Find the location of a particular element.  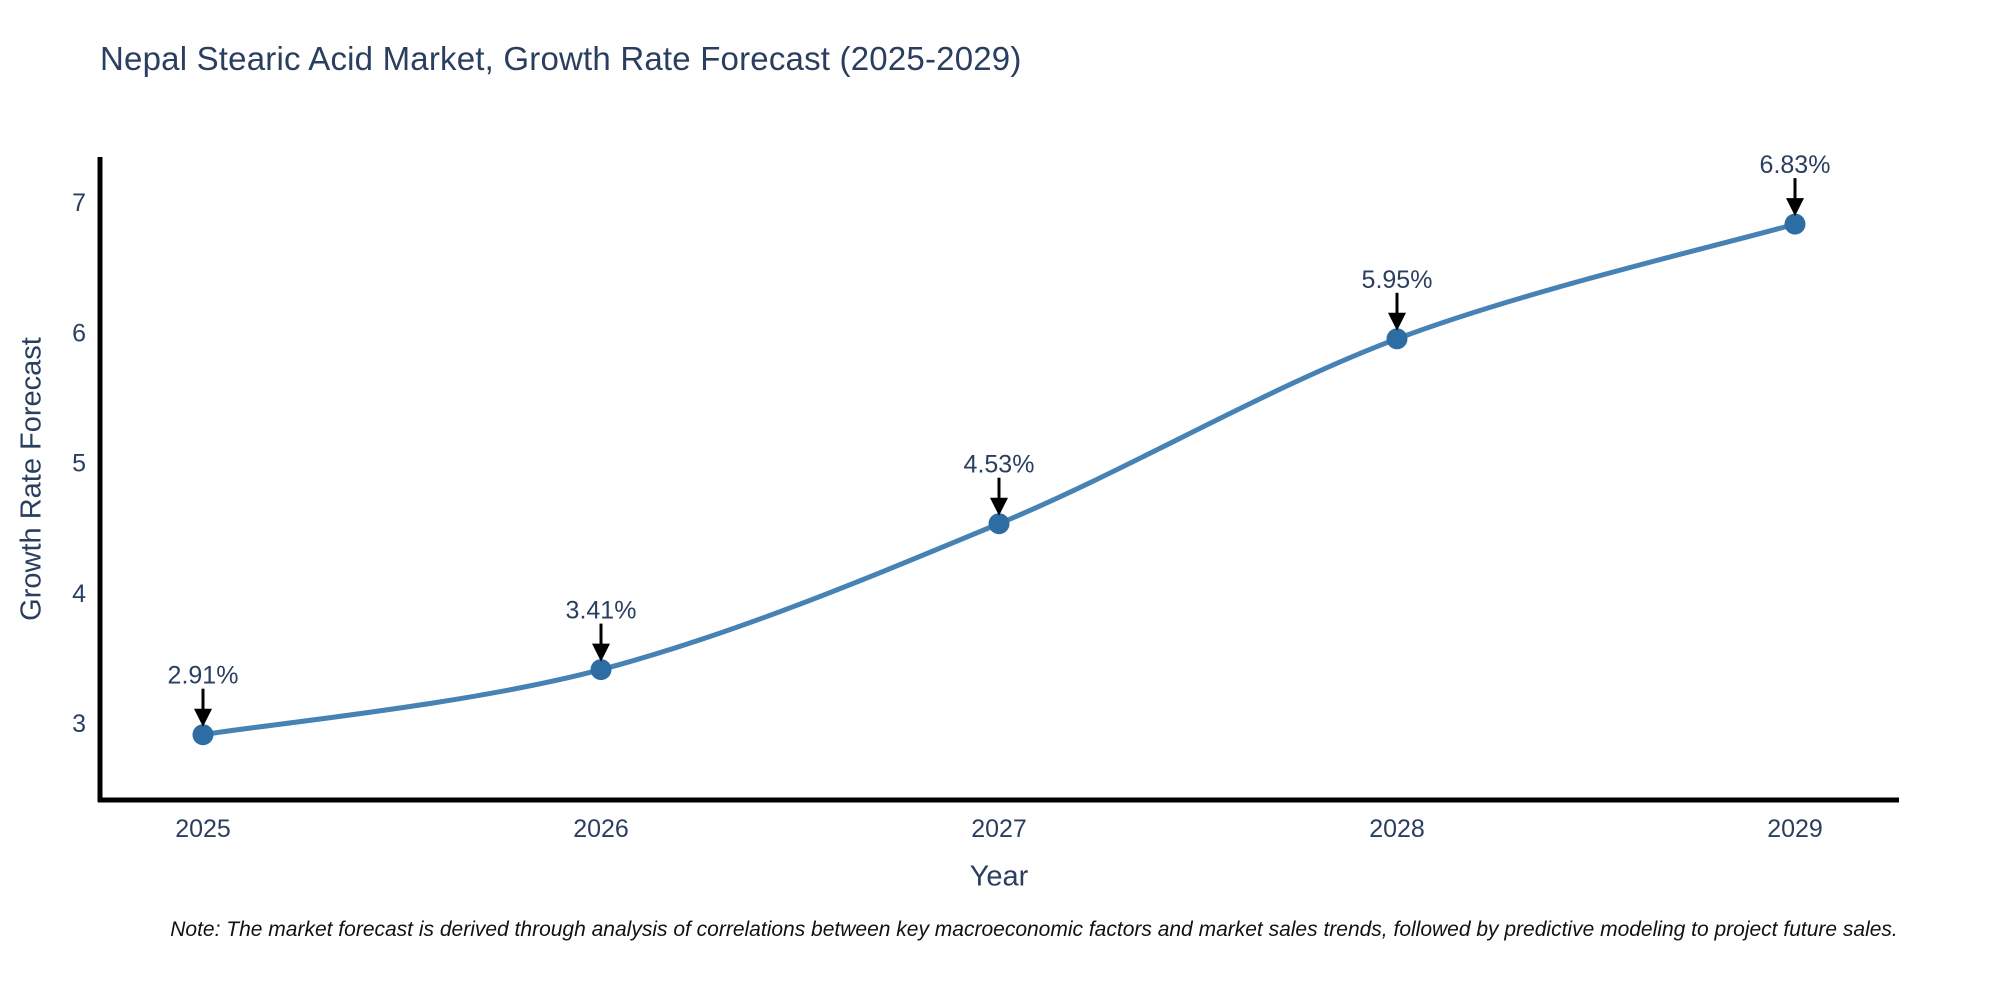

y-axis-title: Growth Rate Forecast is located at coordinates (31, 479).